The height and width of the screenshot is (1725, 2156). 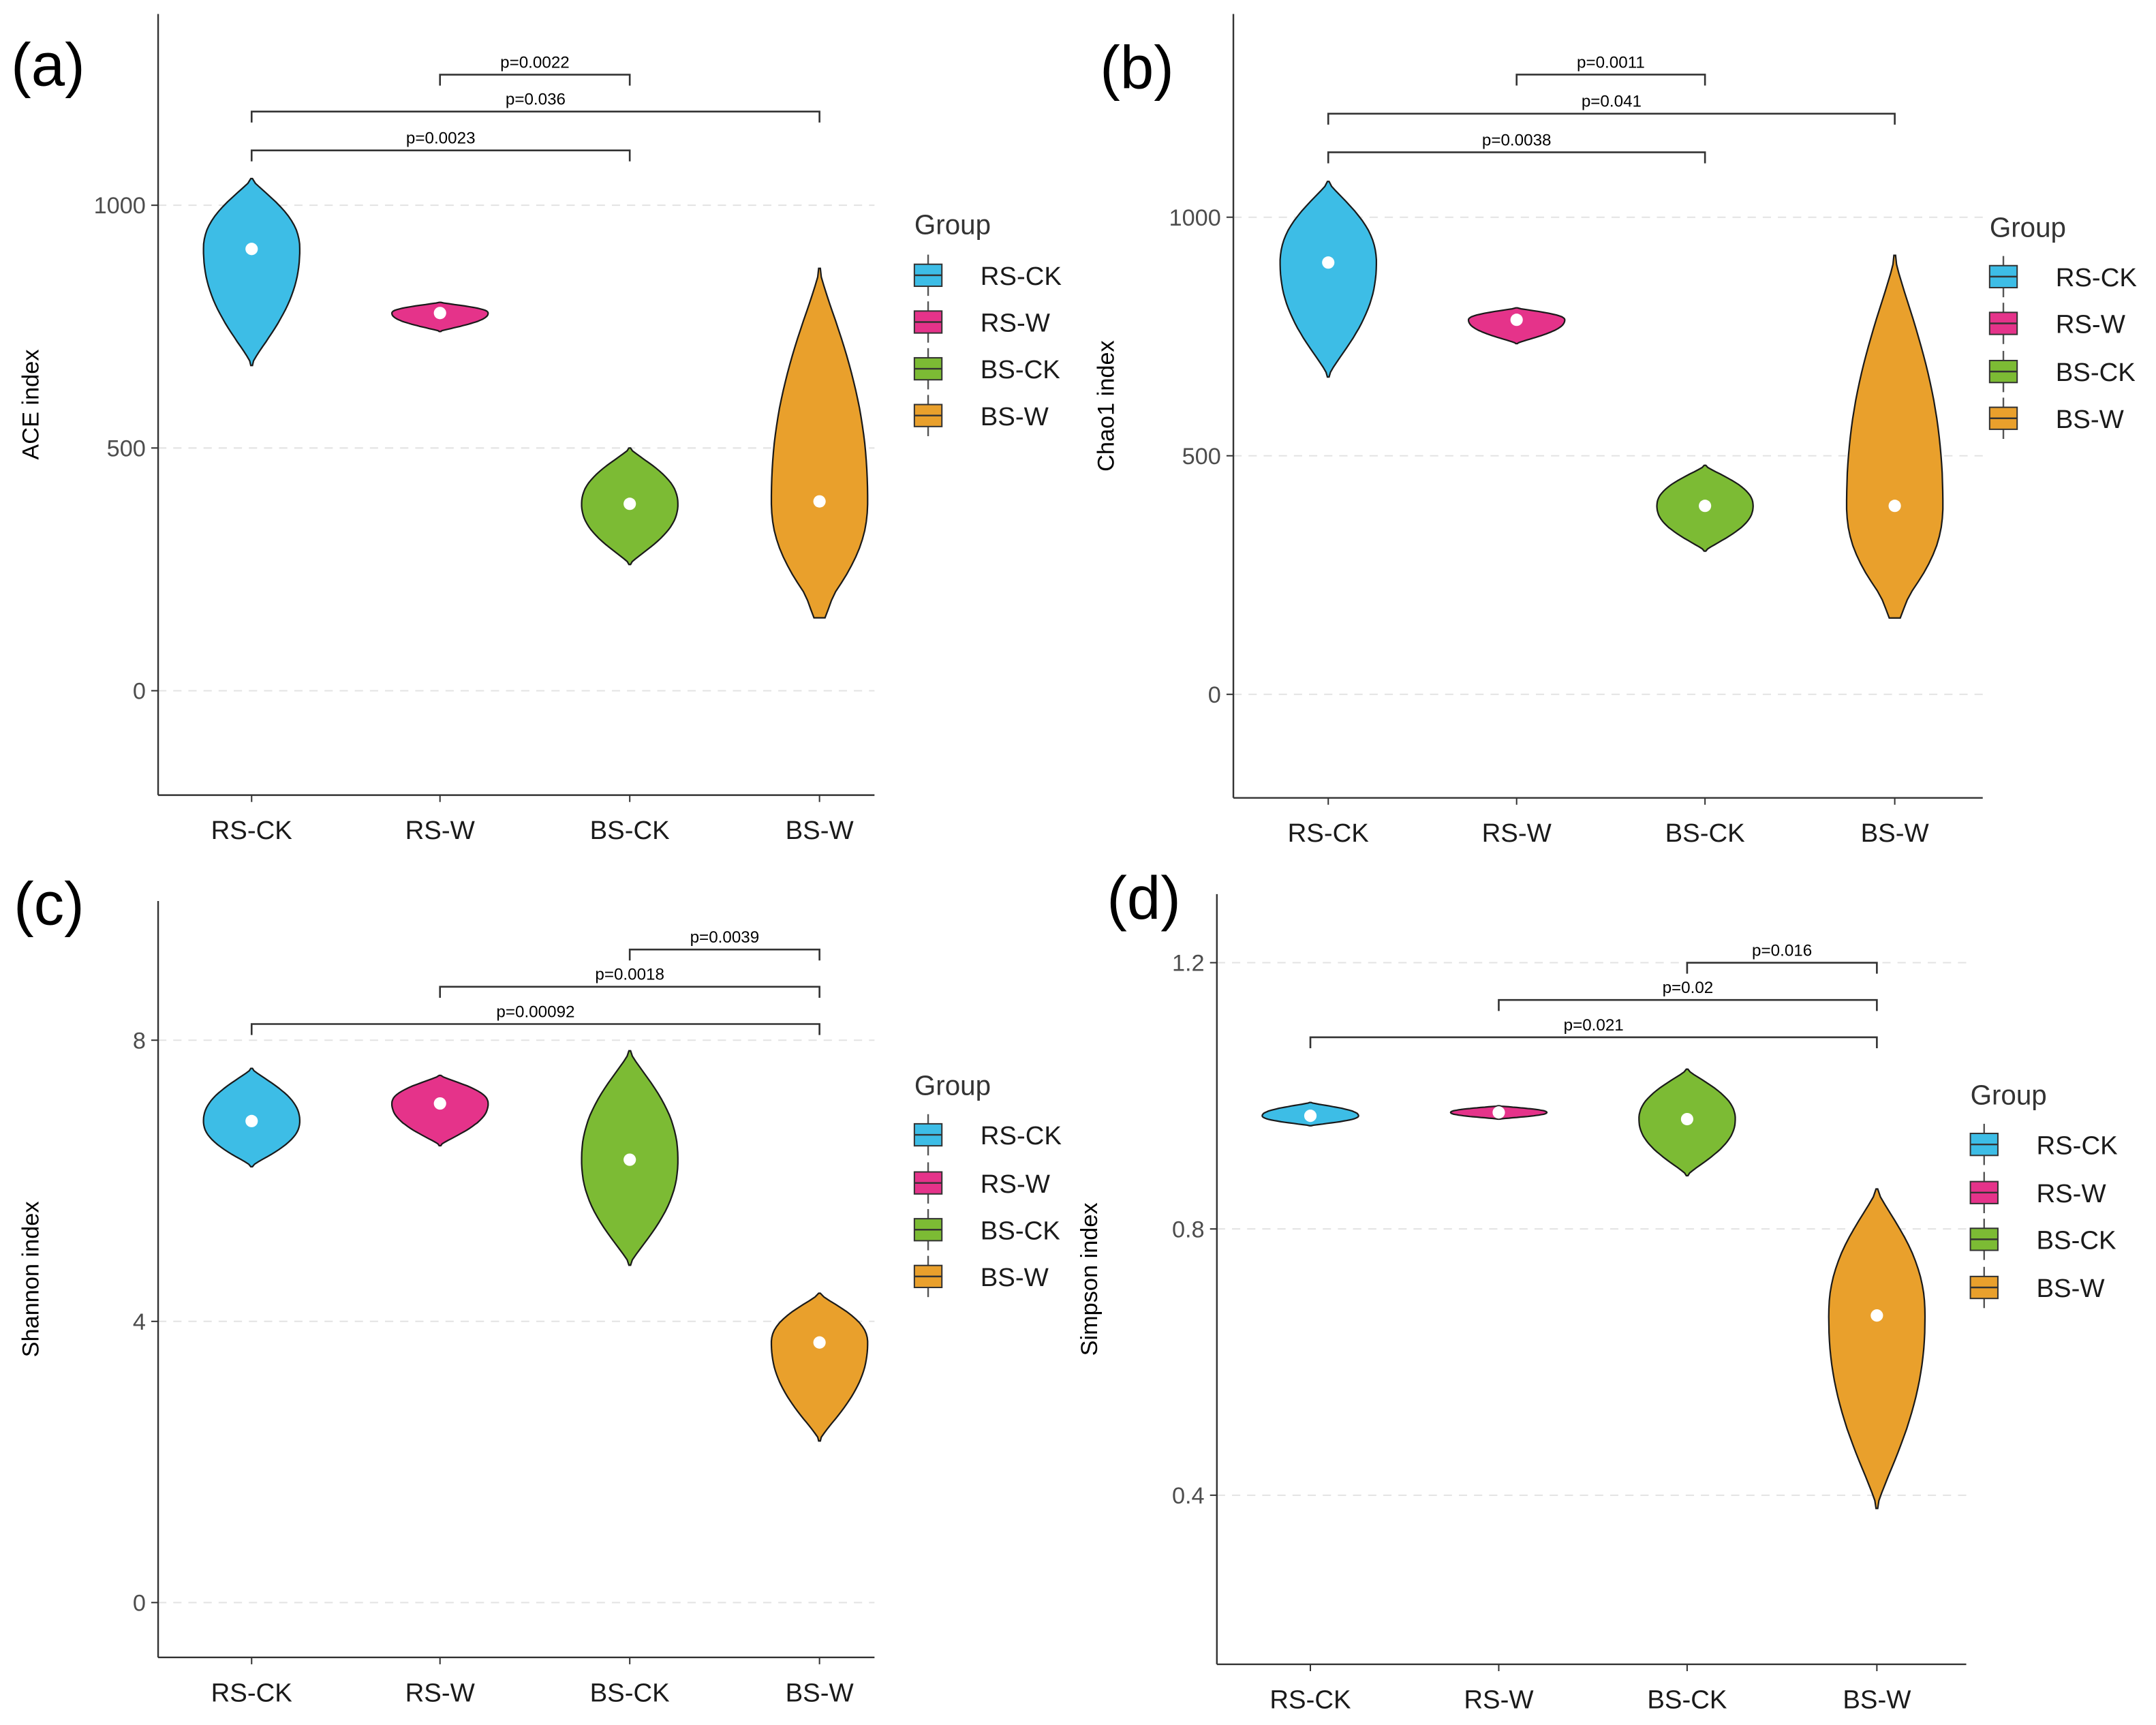 What do you see at coordinates (1188, 1229) in the screenshot?
I see `y-tick-label: 0.8` at bounding box center [1188, 1229].